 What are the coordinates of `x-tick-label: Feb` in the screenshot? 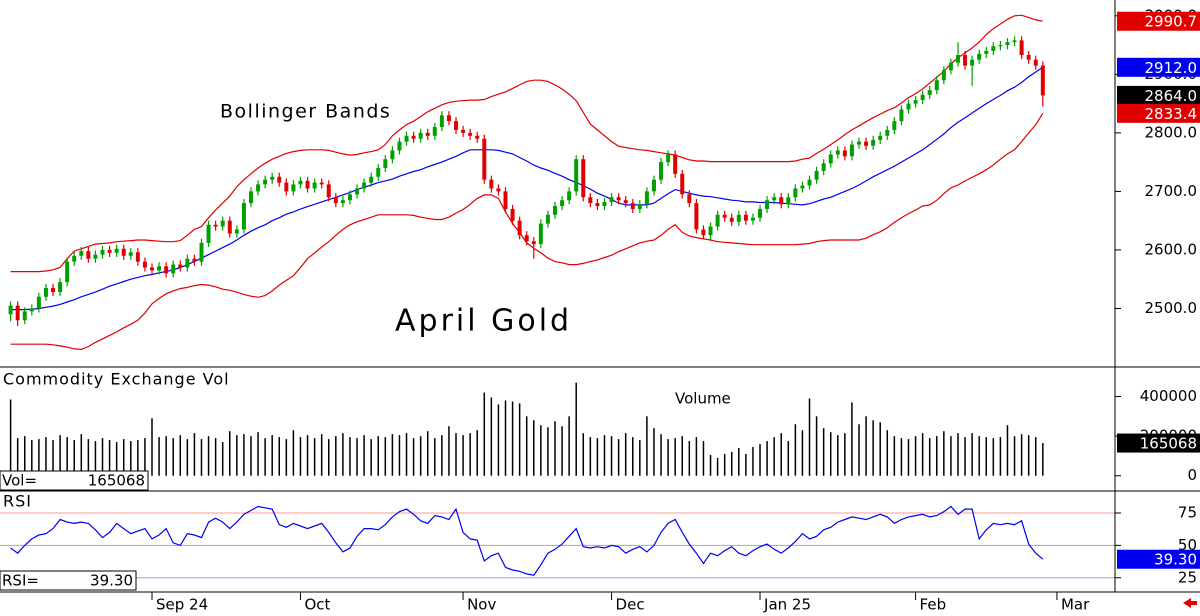 It's located at (933, 605).